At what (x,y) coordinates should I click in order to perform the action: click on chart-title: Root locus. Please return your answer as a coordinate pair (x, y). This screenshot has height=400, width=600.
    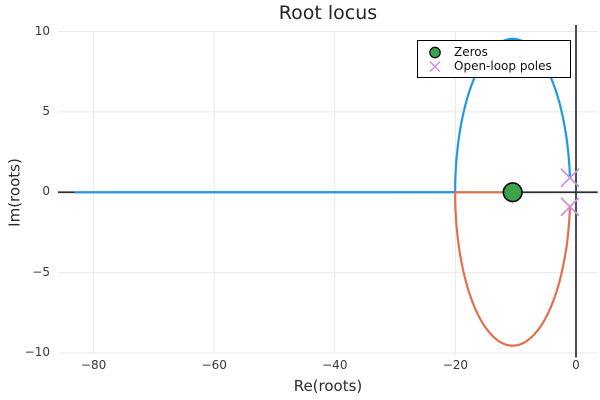
    Looking at the image, I should click on (328, 13).